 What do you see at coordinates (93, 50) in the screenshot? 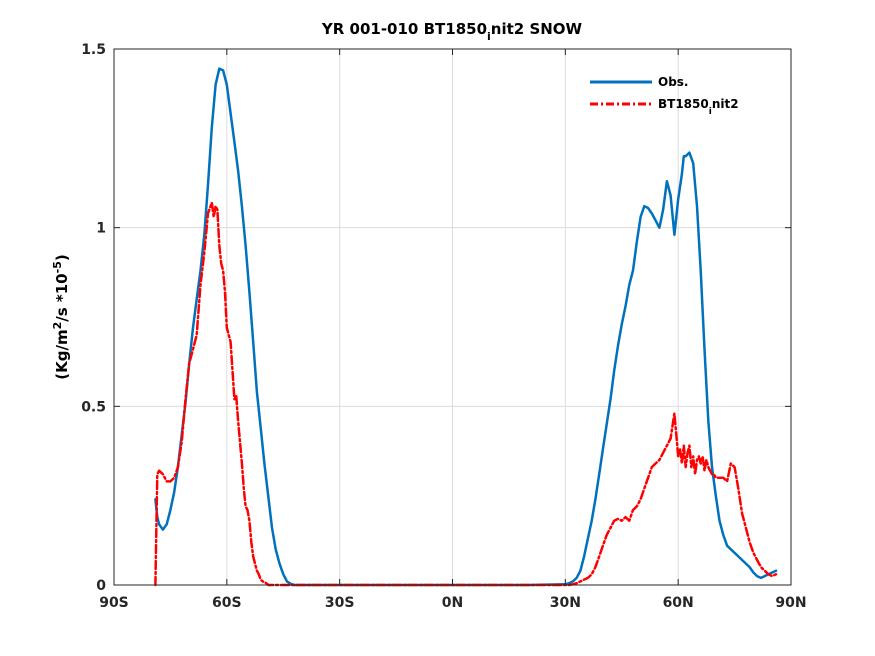
I see `y-tick-label: 1.5` at bounding box center [93, 50].